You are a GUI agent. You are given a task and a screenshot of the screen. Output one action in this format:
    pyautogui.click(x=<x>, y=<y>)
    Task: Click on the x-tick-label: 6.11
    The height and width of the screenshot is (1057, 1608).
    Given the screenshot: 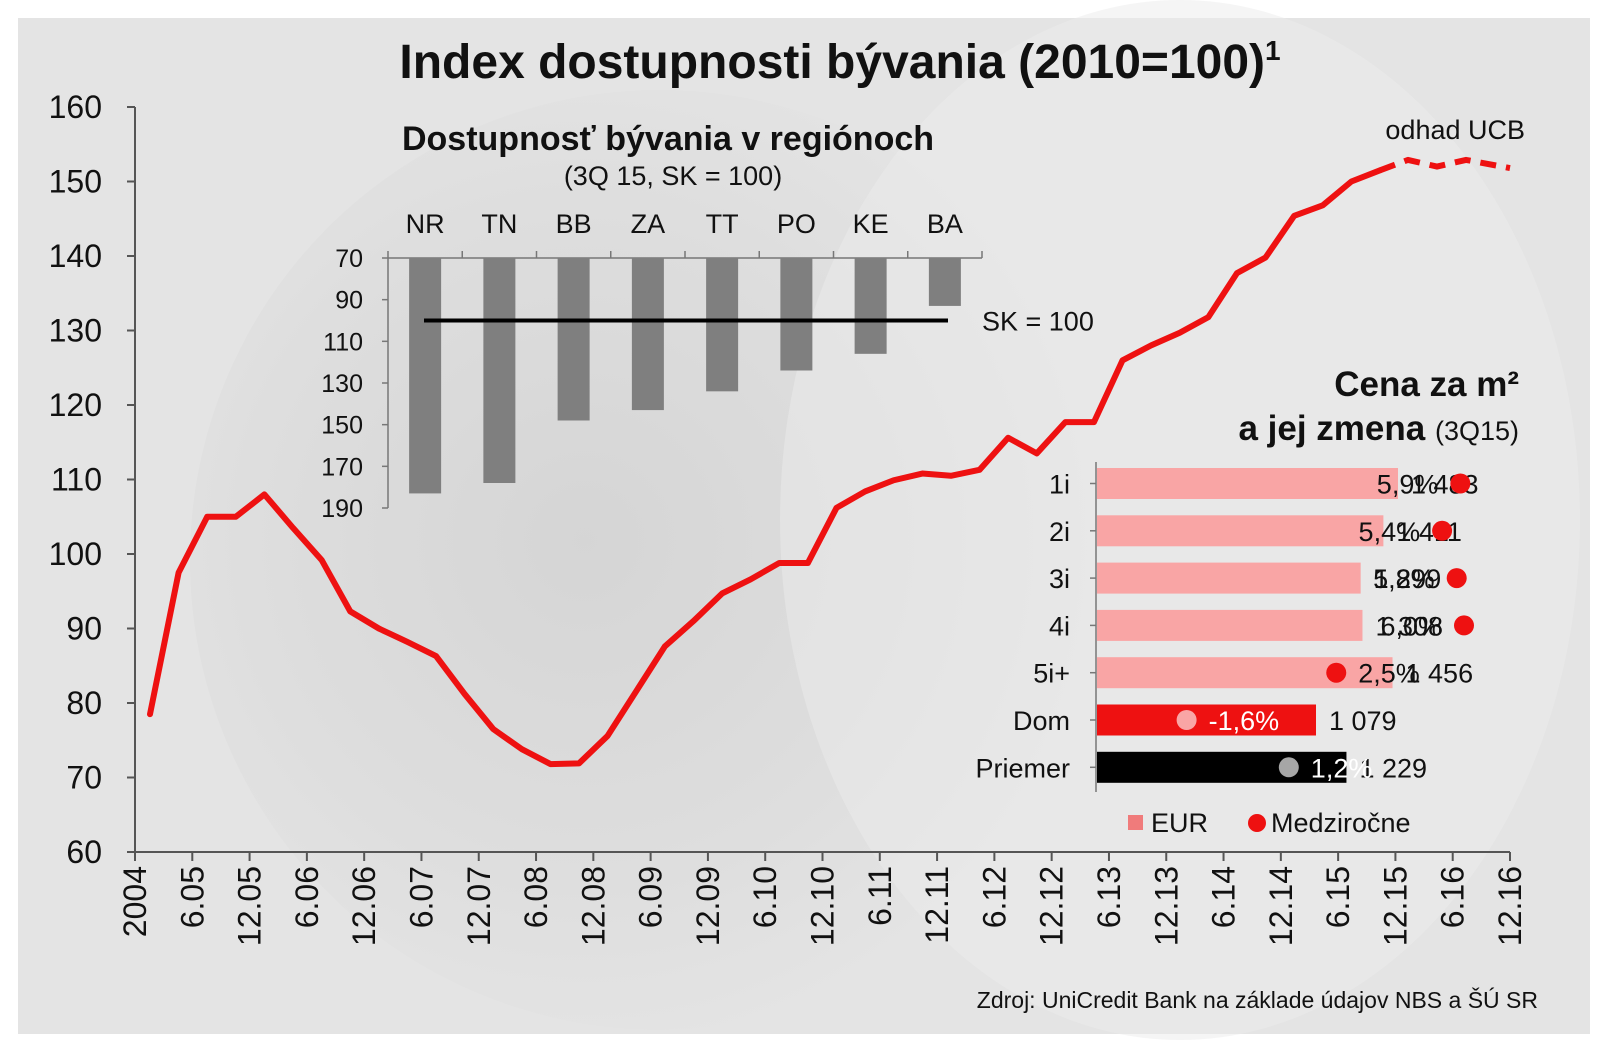 What is the action you would take?
    pyautogui.click(x=880, y=896)
    